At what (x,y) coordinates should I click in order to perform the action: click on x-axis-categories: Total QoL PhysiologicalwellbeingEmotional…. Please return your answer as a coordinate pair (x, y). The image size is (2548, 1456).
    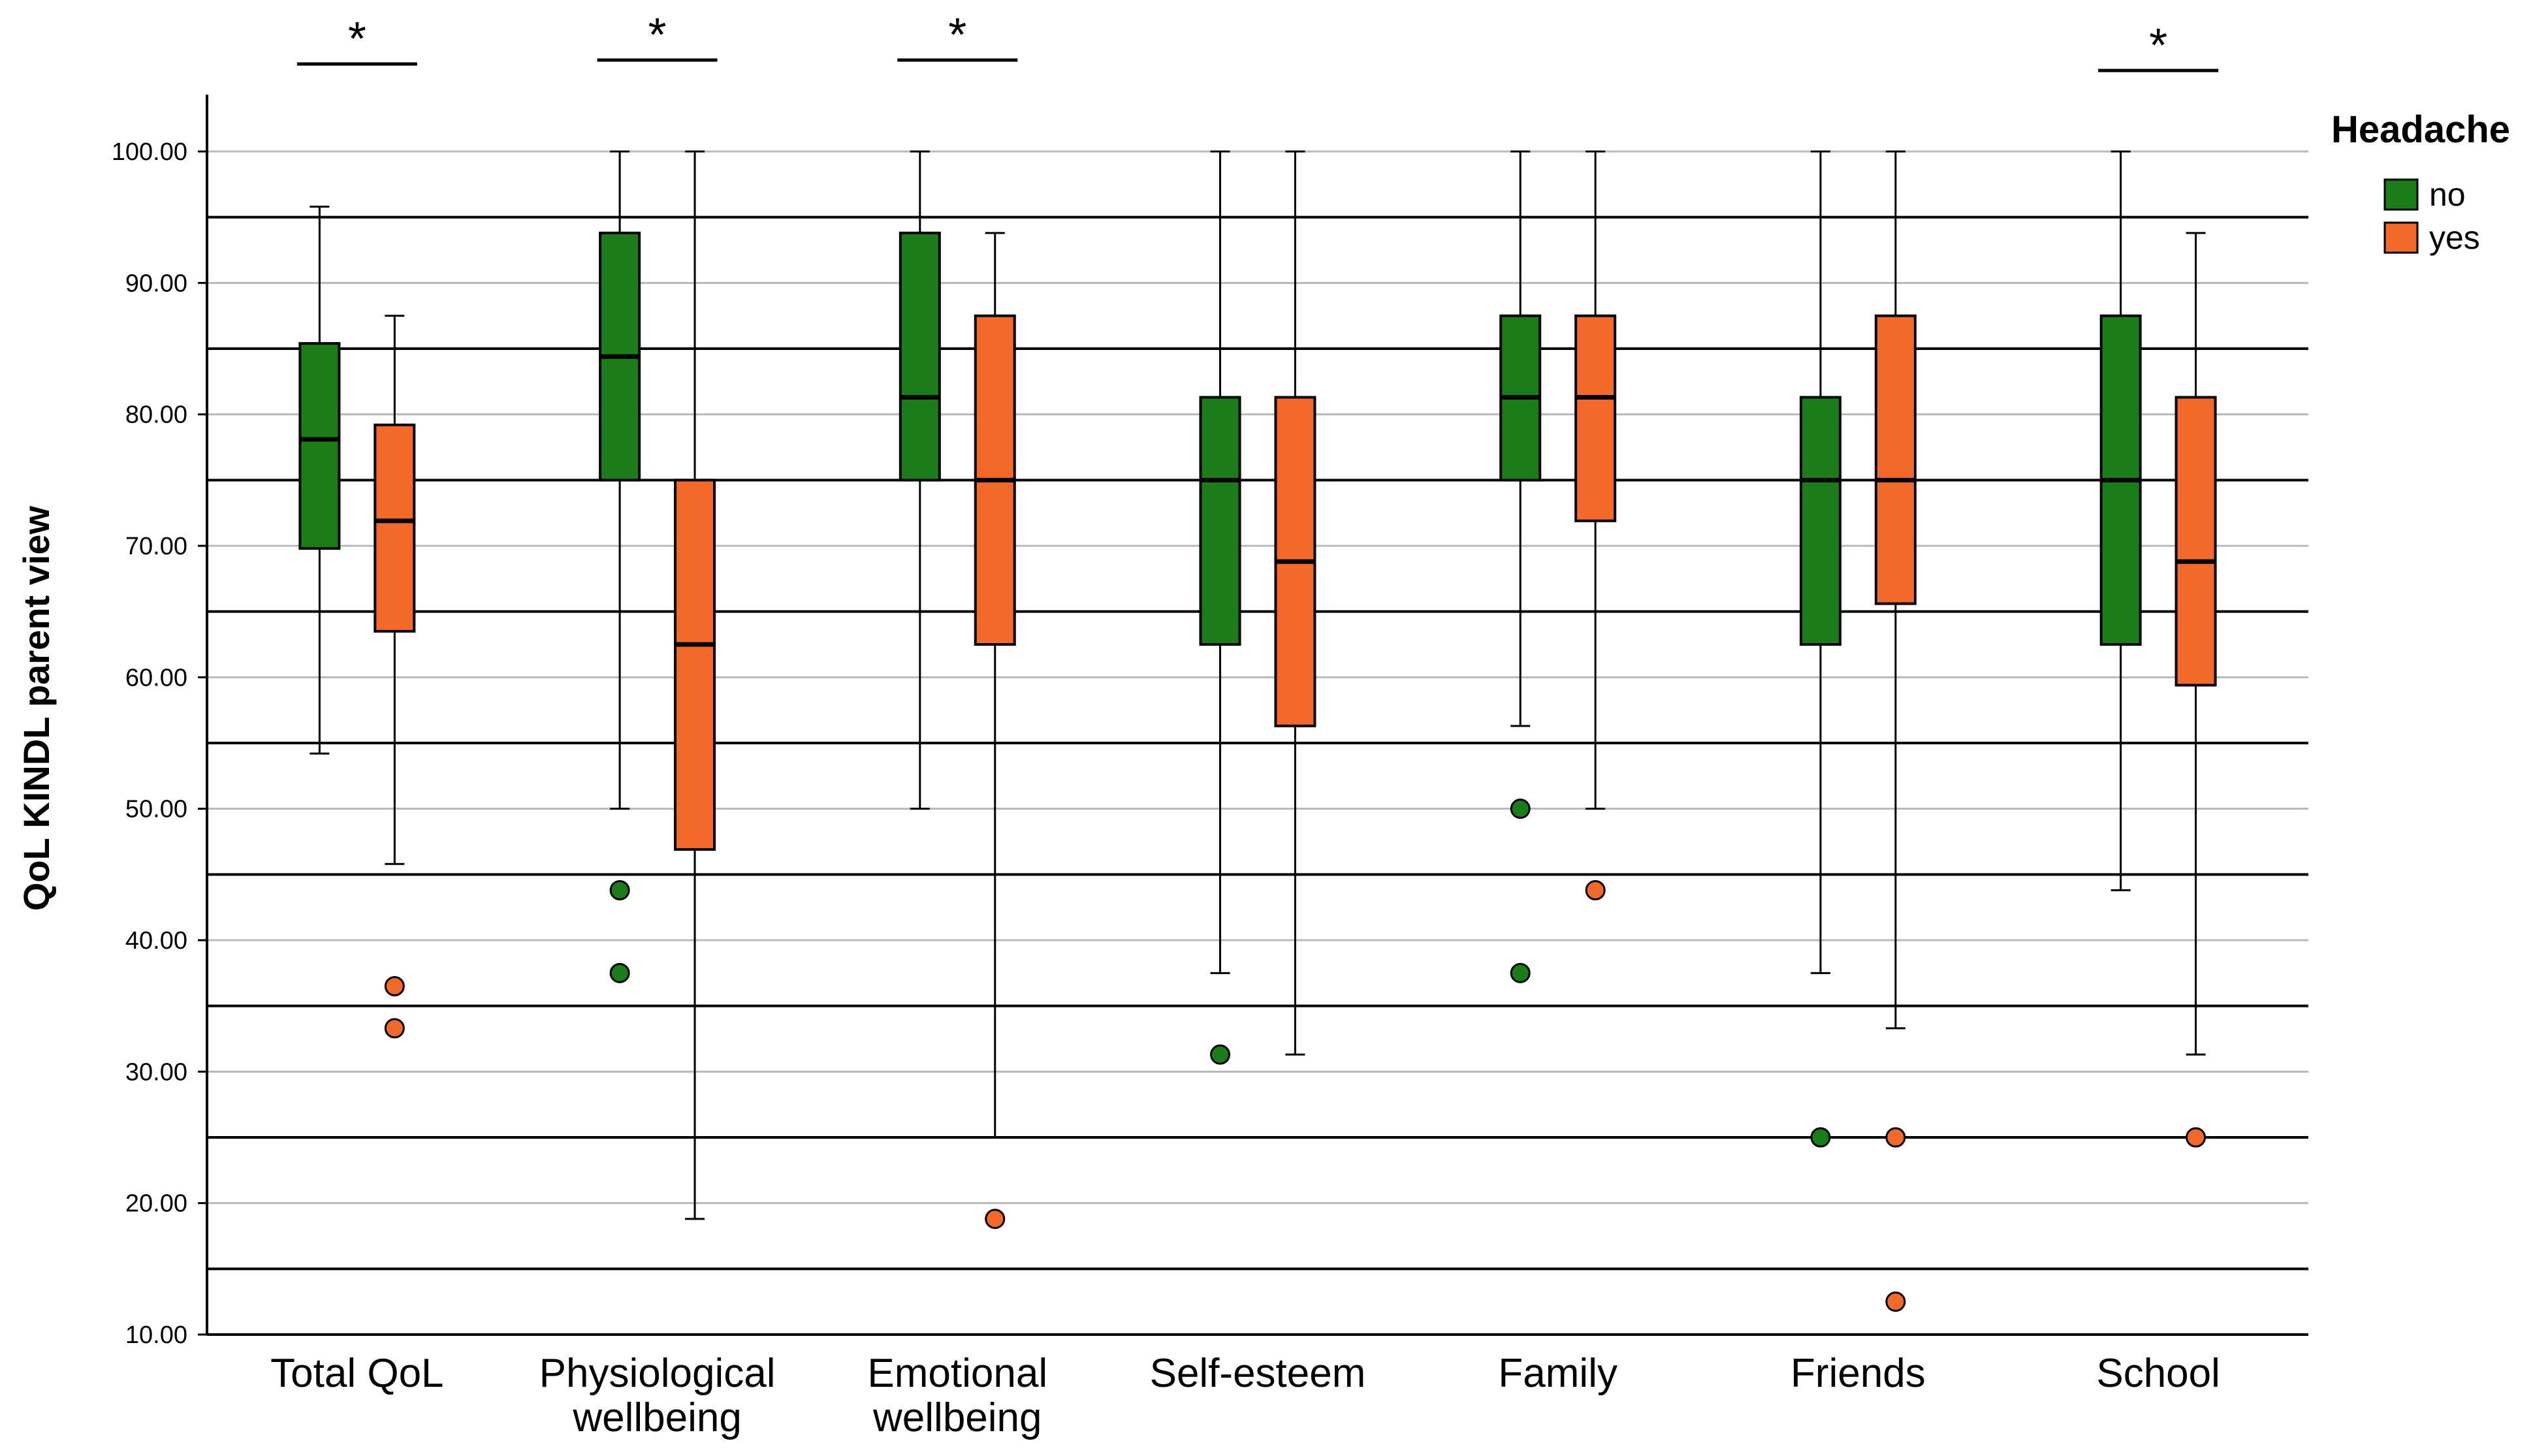
    Looking at the image, I should click on (1245, 1396).